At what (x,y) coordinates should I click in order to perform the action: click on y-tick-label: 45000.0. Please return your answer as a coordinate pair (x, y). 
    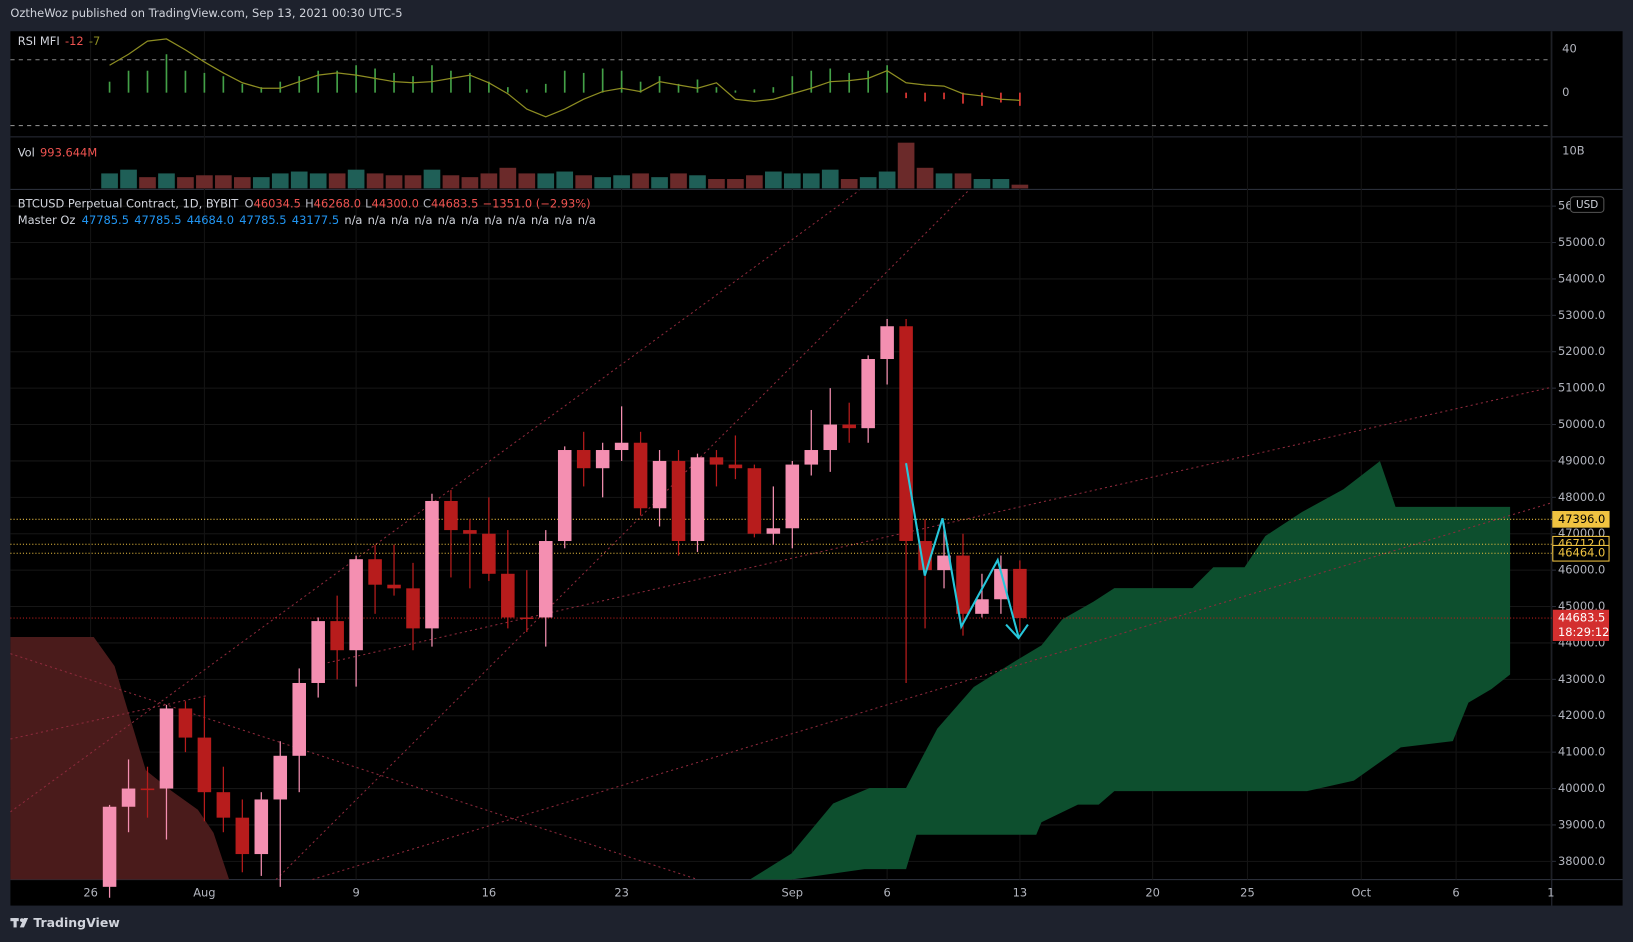
    Looking at the image, I should click on (1581, 606).